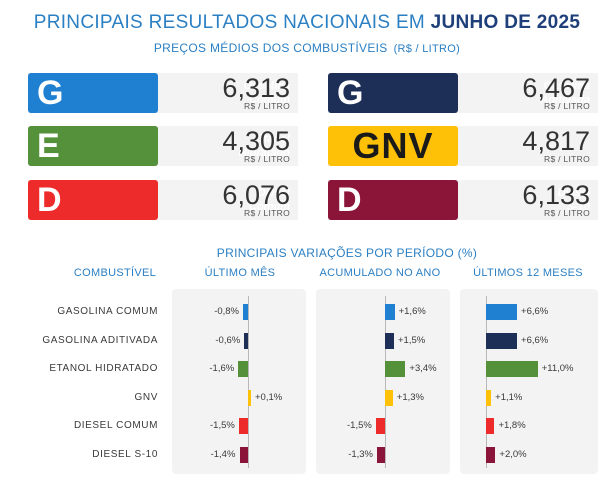 This screenshot has height=480, width=614. What do you see at coordinates (383, 381) in the screenshot?
I see `panel-year` at bounding box center [383, 381].